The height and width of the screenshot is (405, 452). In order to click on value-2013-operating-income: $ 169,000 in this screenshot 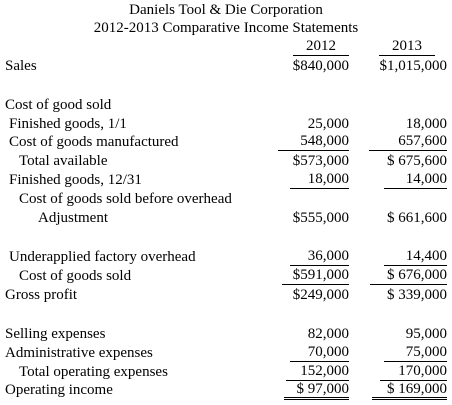, I will do `click(409, 391)`.